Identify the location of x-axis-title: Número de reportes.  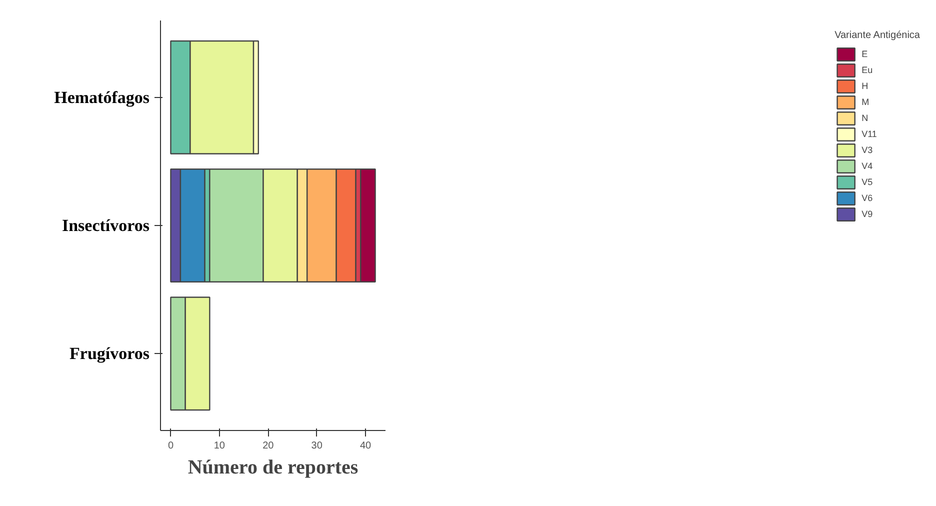
(273, 467).